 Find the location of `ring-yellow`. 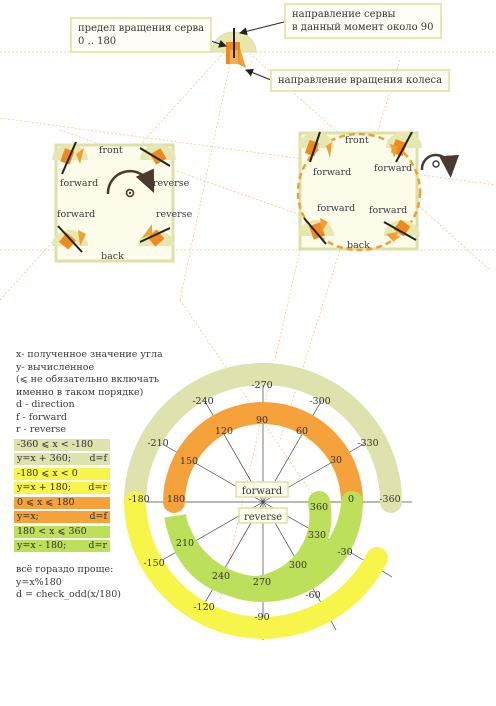

ring-yellow is located at coordinates (256, 565).